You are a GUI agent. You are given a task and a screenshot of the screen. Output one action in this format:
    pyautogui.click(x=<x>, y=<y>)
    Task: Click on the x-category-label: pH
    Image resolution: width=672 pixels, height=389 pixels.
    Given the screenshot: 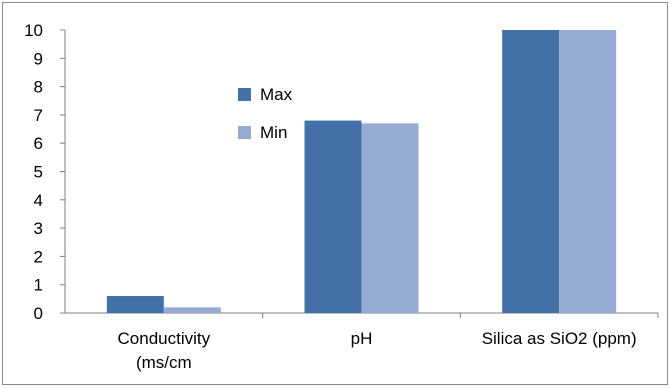 What is the action you would take?
    pyautogui.click(x=362, y=338)
    